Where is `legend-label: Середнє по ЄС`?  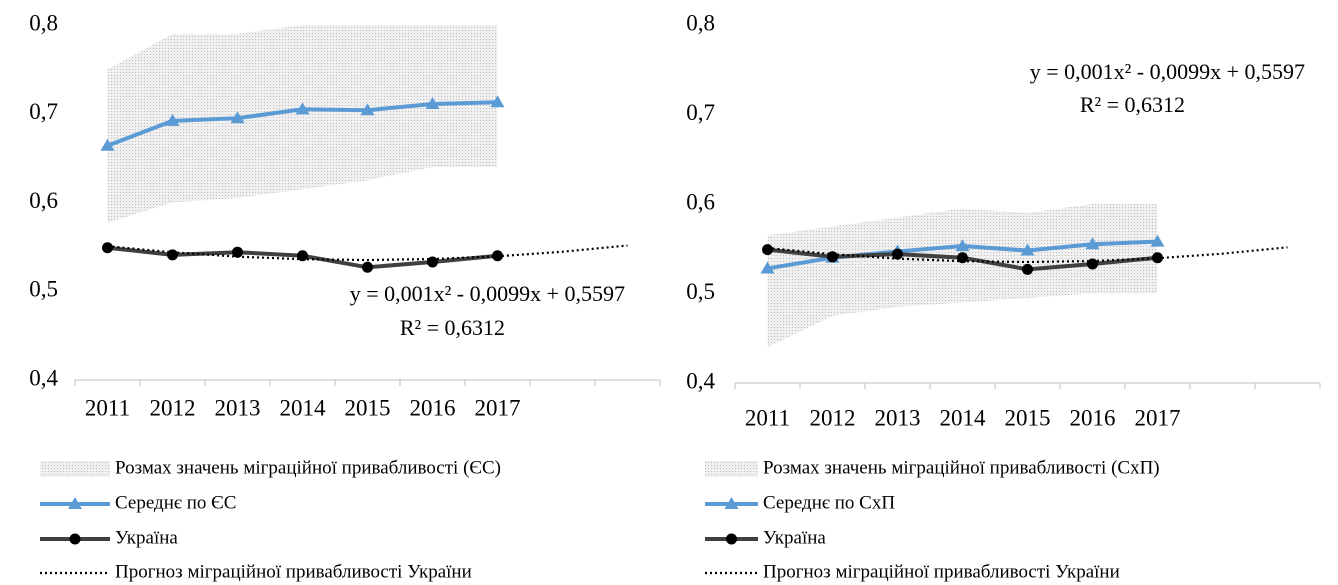 legend-label: Середнє по ЄС is located at coordinates (175, 502).